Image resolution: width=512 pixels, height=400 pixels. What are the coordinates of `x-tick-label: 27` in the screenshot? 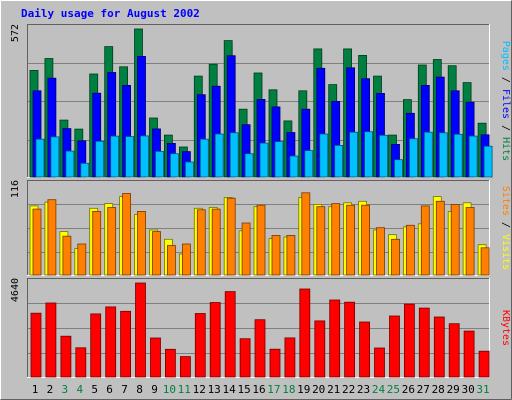 It's located at (423, 389).